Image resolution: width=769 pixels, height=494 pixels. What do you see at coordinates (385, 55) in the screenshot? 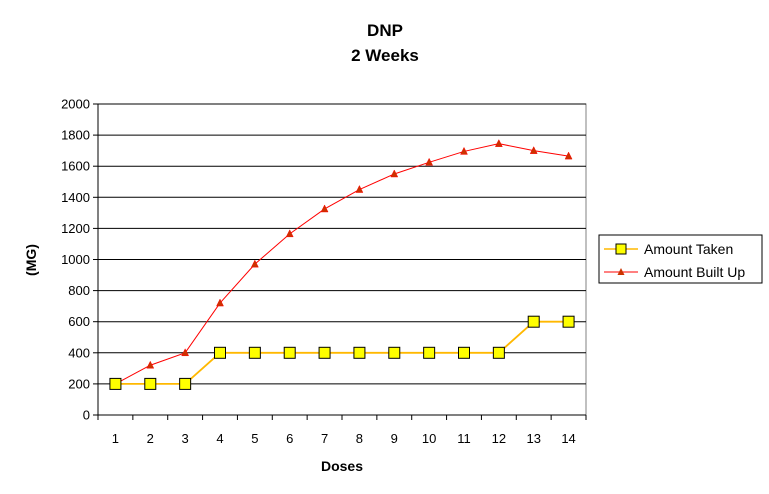
I see `chart-subtitle: 2 Weeks` at bounding box center [385, 55].